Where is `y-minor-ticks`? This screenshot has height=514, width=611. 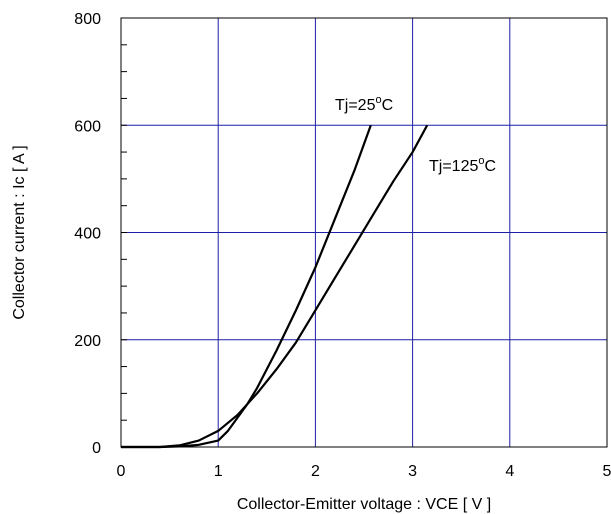 y-minor-ticks is located at coordinates (124, 232).